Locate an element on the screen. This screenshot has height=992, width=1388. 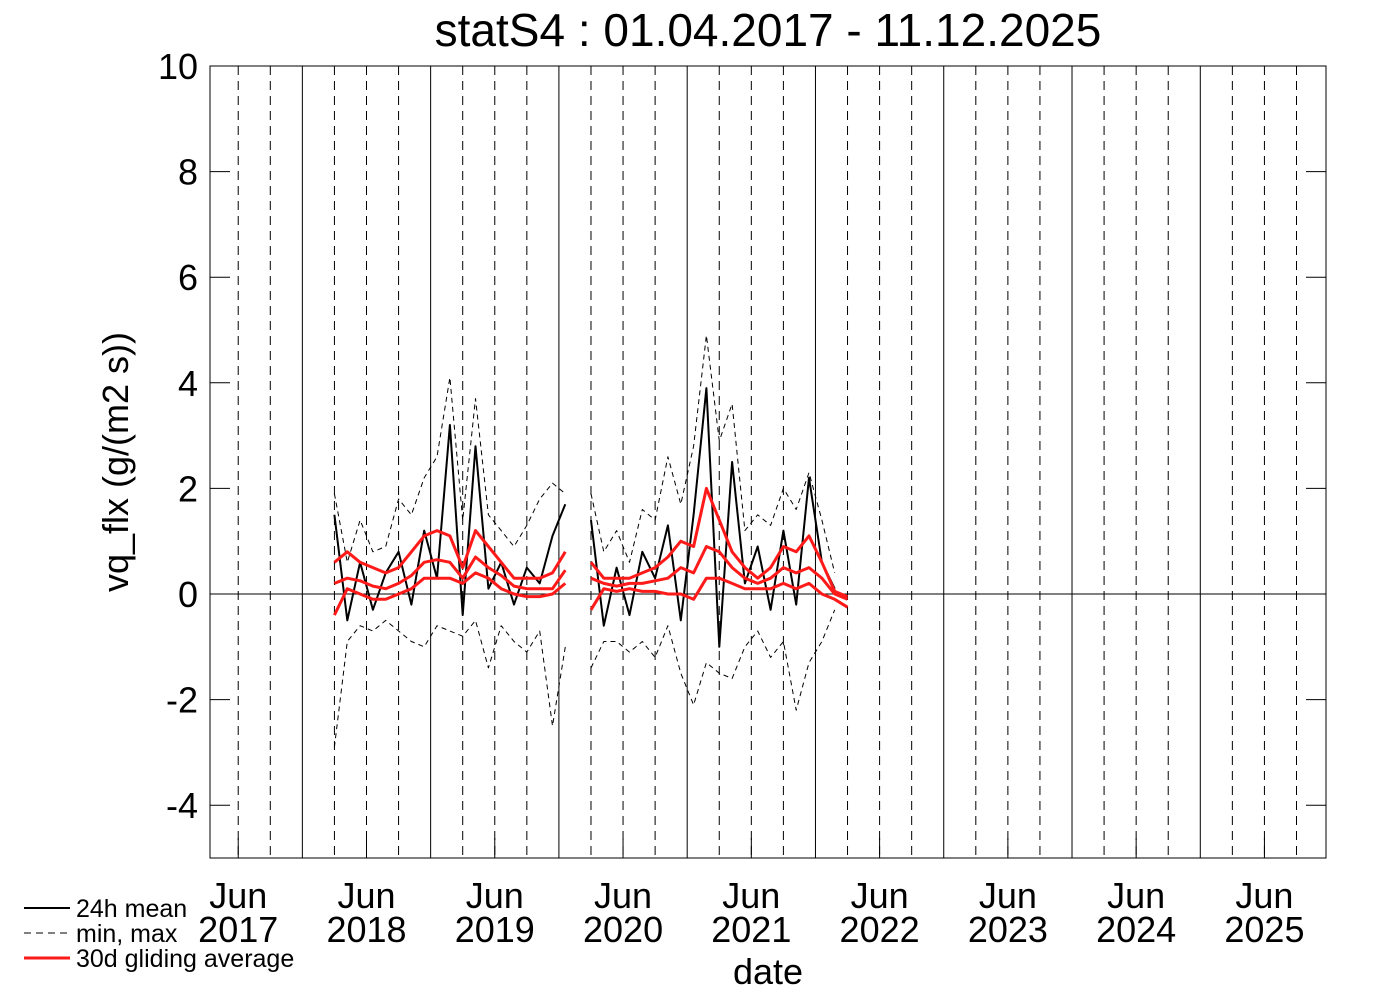
y-axis-label: vq_flx (g/(m2 s)) is located at coordinates (115, 462).